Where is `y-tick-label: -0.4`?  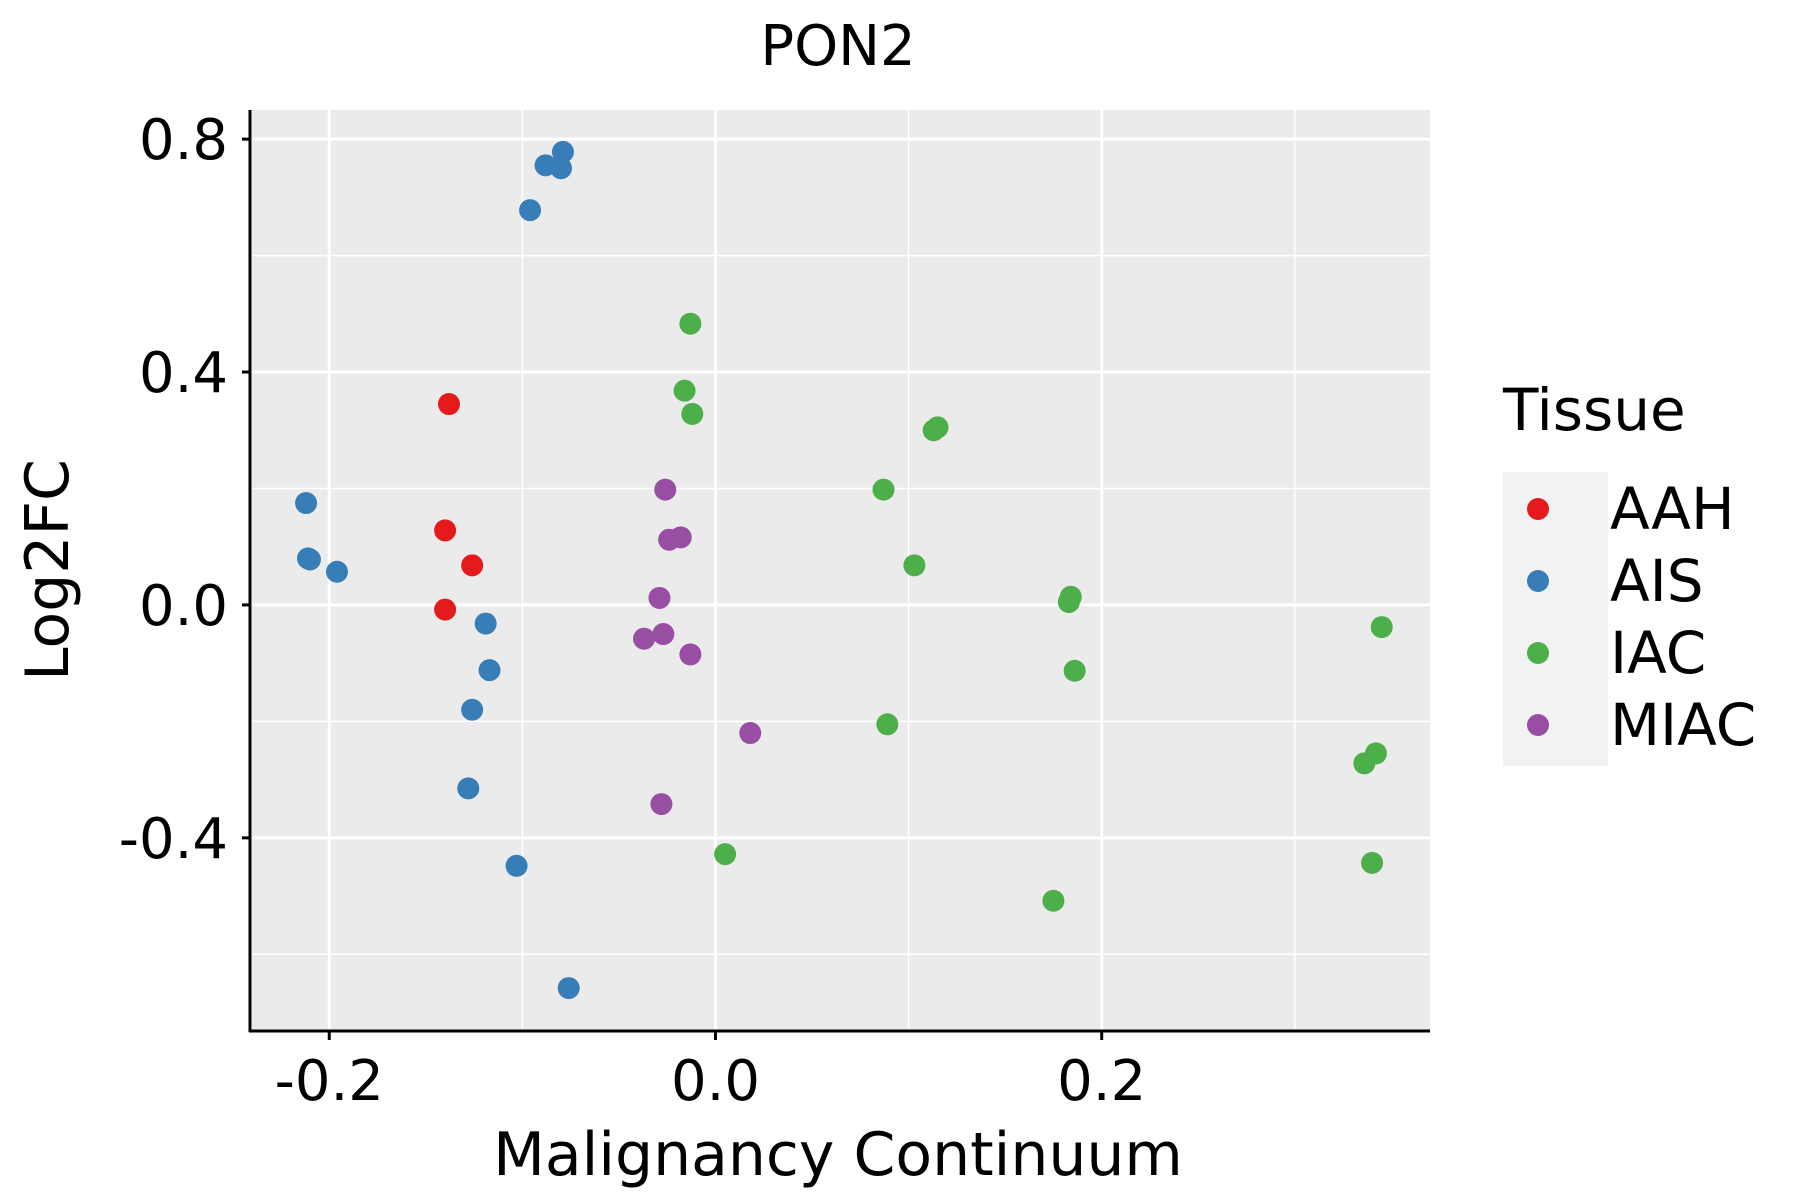
y-tick-label: -0.4 is located at coordinates (173, 839).